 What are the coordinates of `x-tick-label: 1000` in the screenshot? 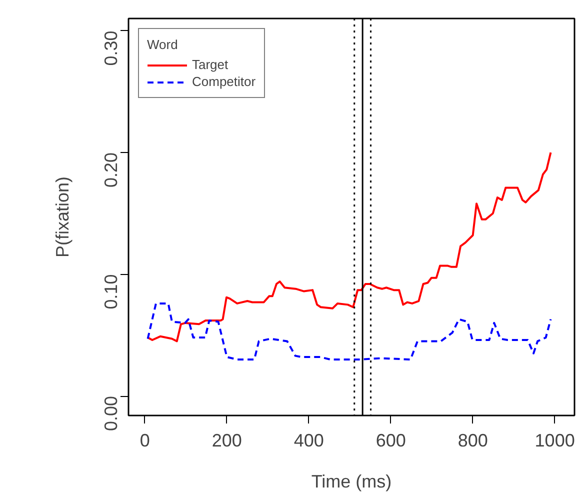 It's located at (554, 440).